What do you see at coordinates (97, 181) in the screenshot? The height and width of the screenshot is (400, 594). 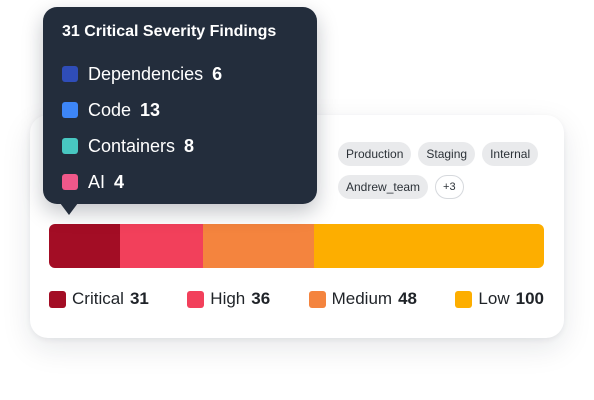 I see `tooltip-row-label: AI` at bounding box center [97, 181].